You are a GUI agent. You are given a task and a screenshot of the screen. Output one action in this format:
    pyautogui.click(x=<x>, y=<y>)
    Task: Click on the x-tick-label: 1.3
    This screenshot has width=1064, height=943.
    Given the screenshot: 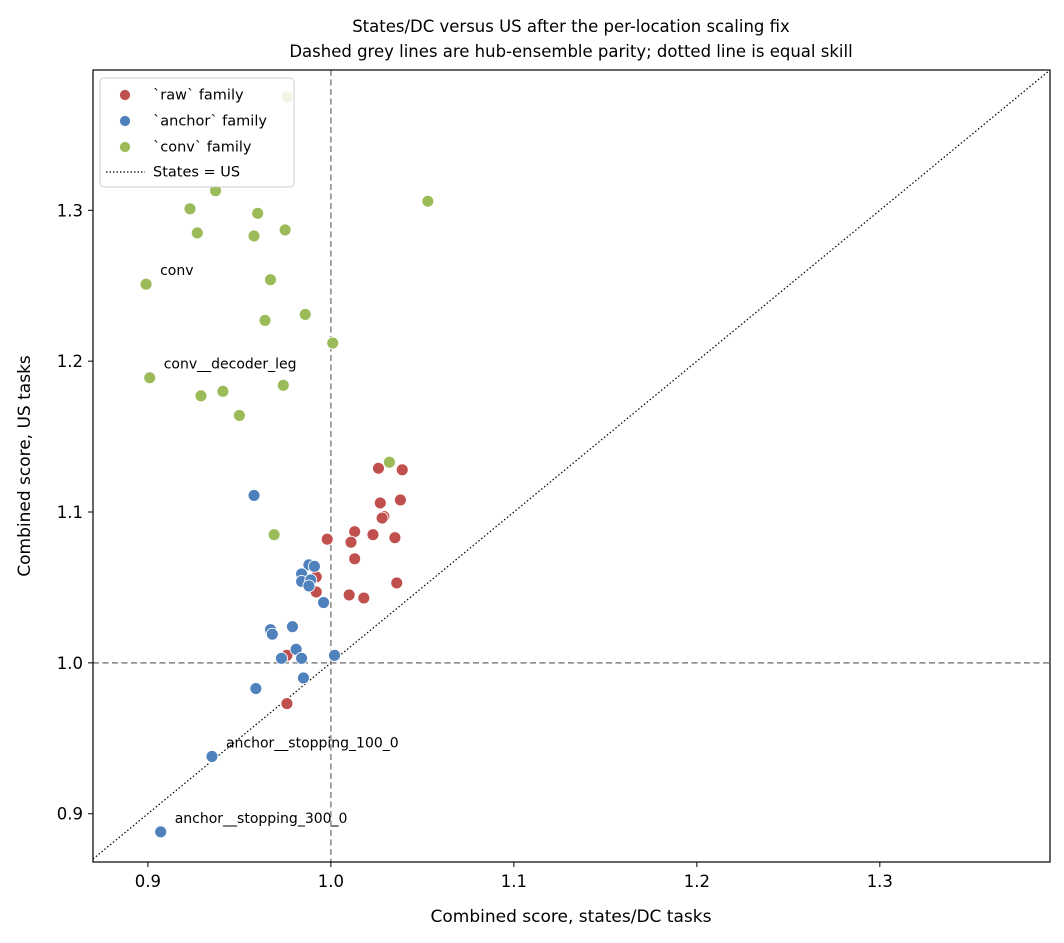 What is the action you would take?
    pyautogui.click(x=880, y=881)
    